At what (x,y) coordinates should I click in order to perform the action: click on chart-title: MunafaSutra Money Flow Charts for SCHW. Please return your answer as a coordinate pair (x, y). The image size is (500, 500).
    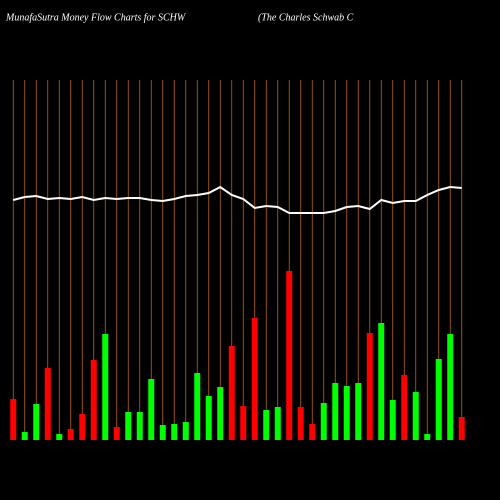
    Looking at the image, I should click on (96, 17).